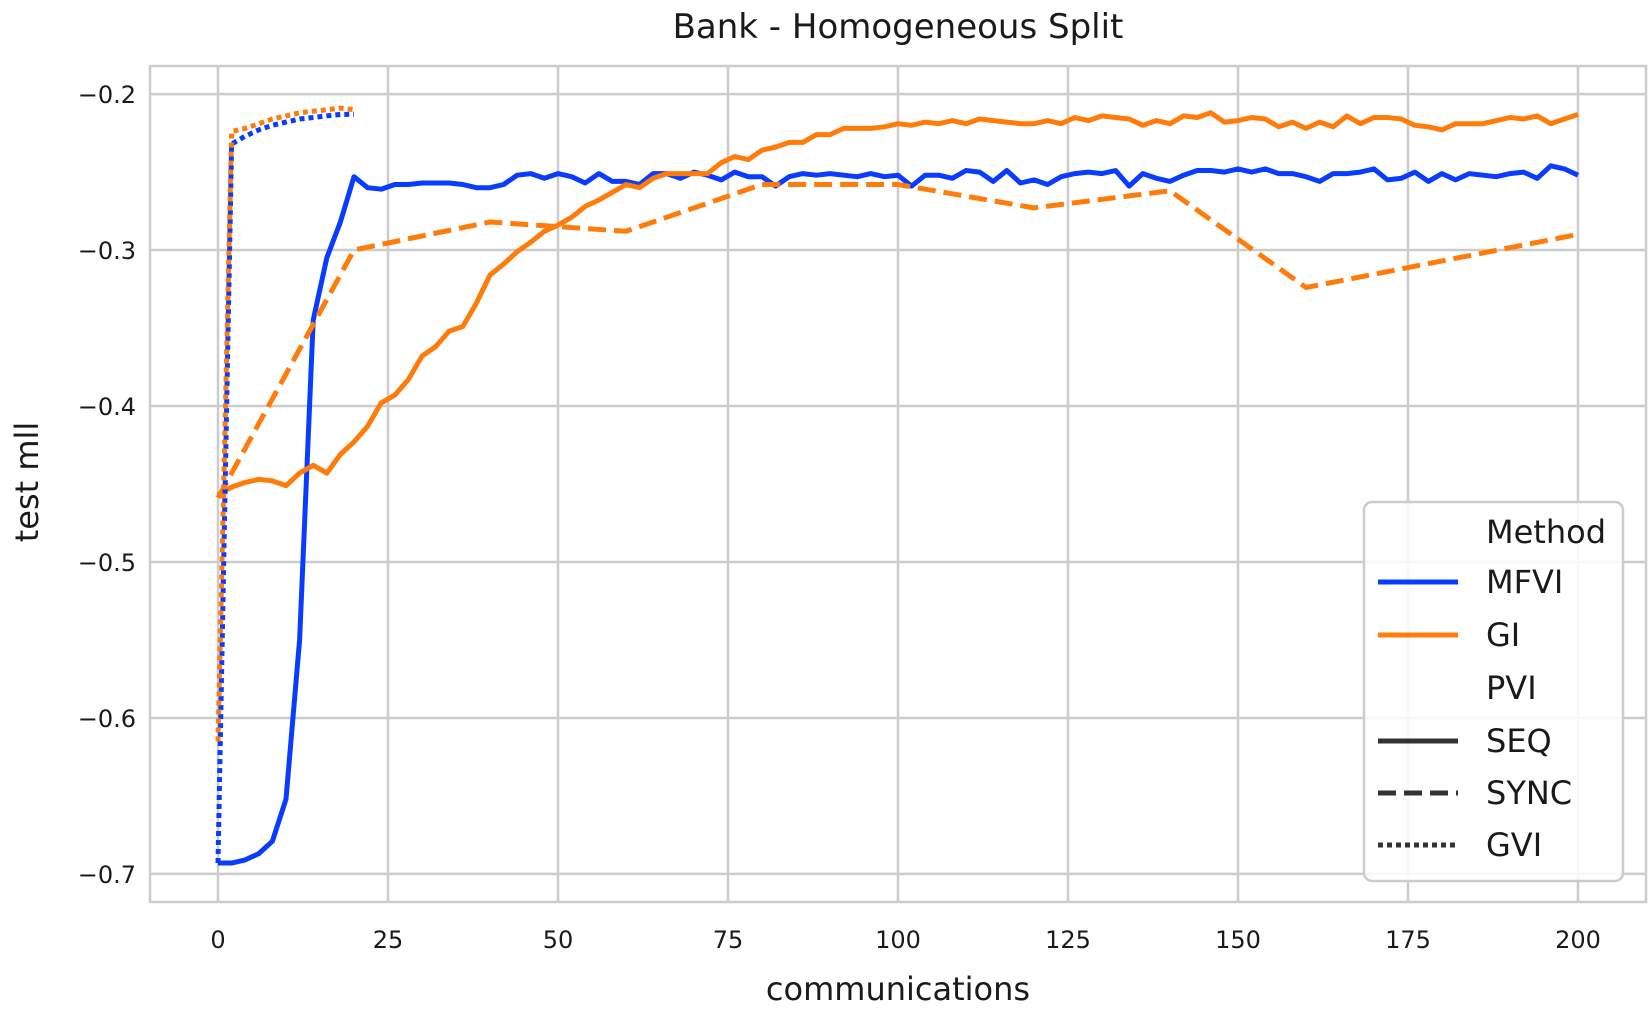 The width and height of the screenshot is (1650, 1019). Describe the element at coordinates (1068, 940) in the screenshot. I see `x-tick-label: 125` at that location.